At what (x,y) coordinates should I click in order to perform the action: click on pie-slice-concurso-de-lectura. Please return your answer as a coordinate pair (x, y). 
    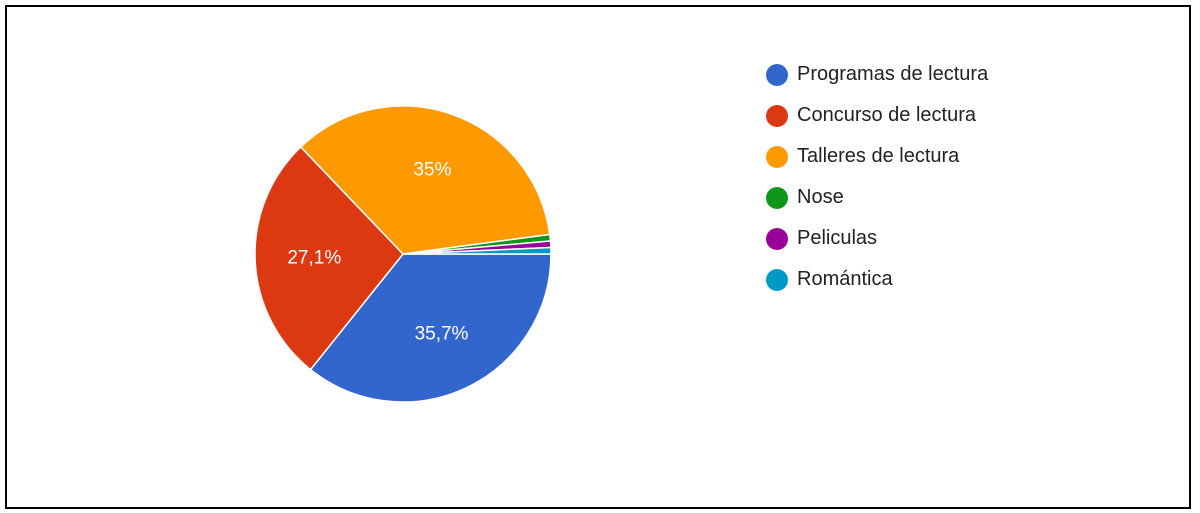
    Looking at the image, I should click on (329, 258).